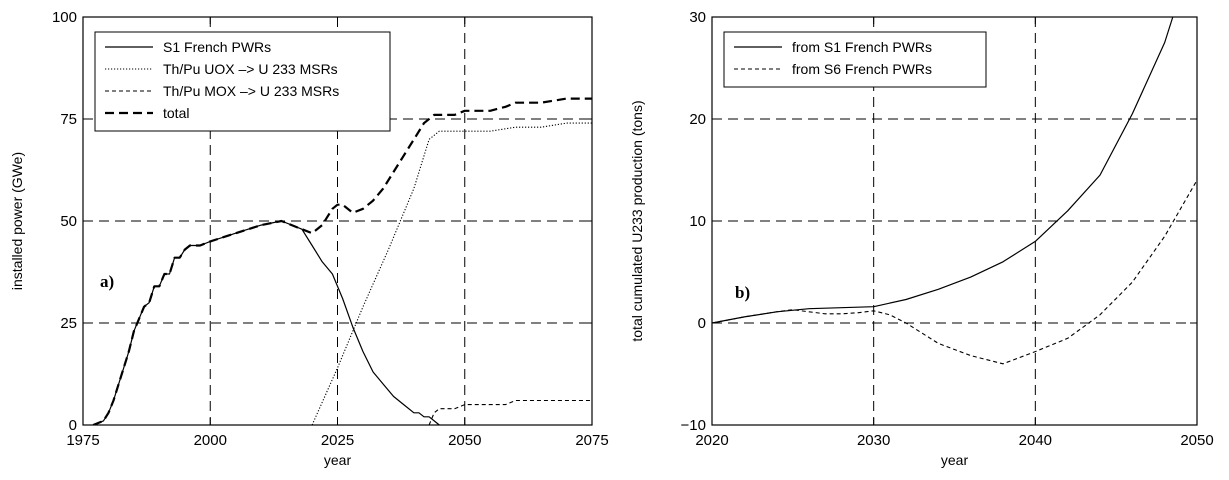 The height and width of the screenshot is (480, 1229). Describe the element at coordinates (711, 440) in the screenshot. I see `panel-b-x-tick-label: 2020` at that location.